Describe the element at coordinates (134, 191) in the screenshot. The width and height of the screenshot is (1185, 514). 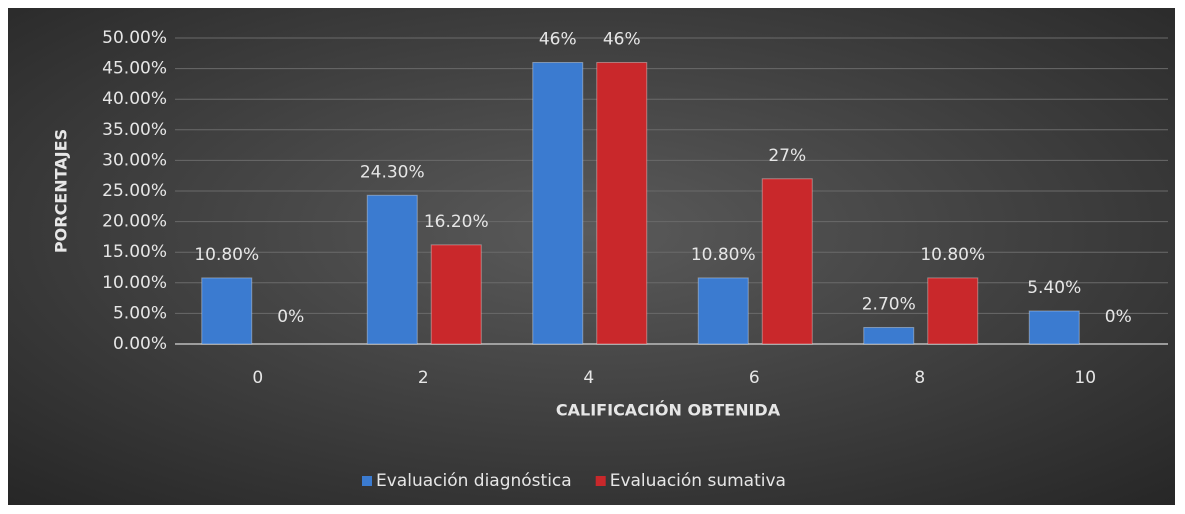
I see `y-tick-label: 25.00%` at that location.